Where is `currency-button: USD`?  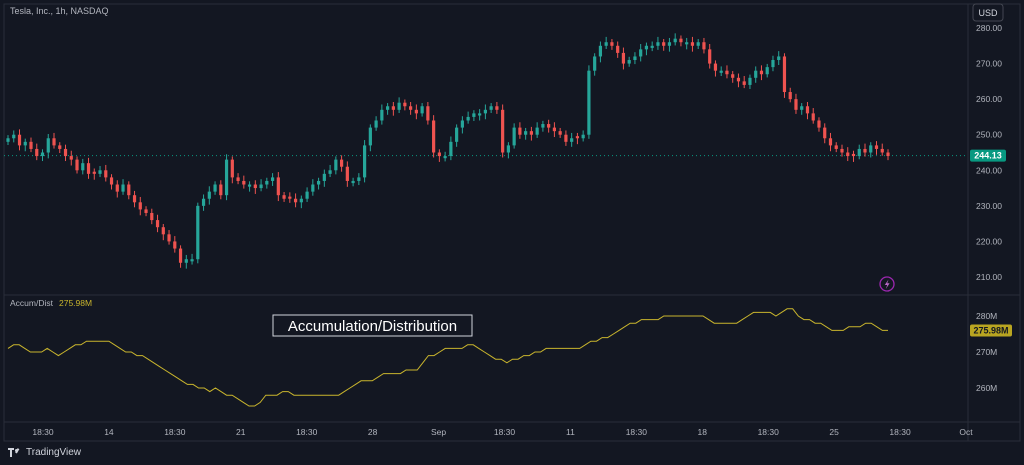 currency-button: USD is located at coordinates (988, 12).